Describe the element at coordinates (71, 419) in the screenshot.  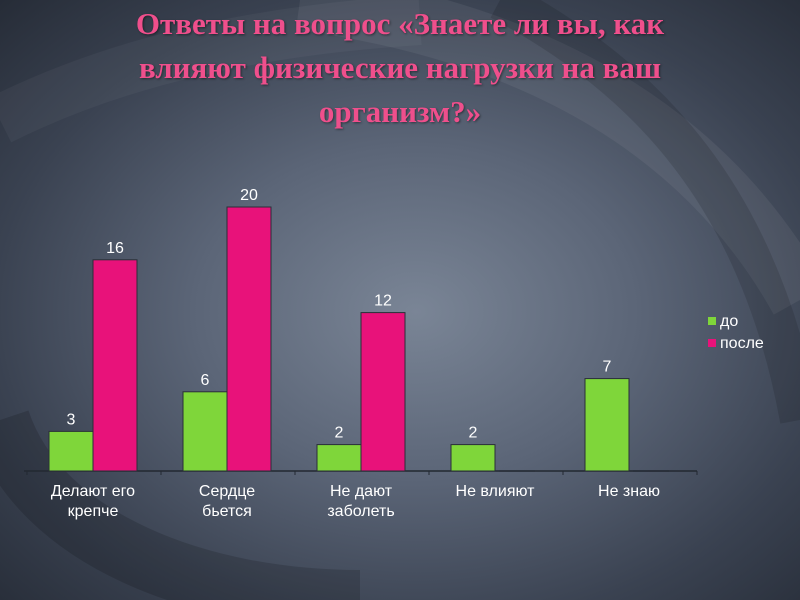
I see `data-label: 3` at that location.